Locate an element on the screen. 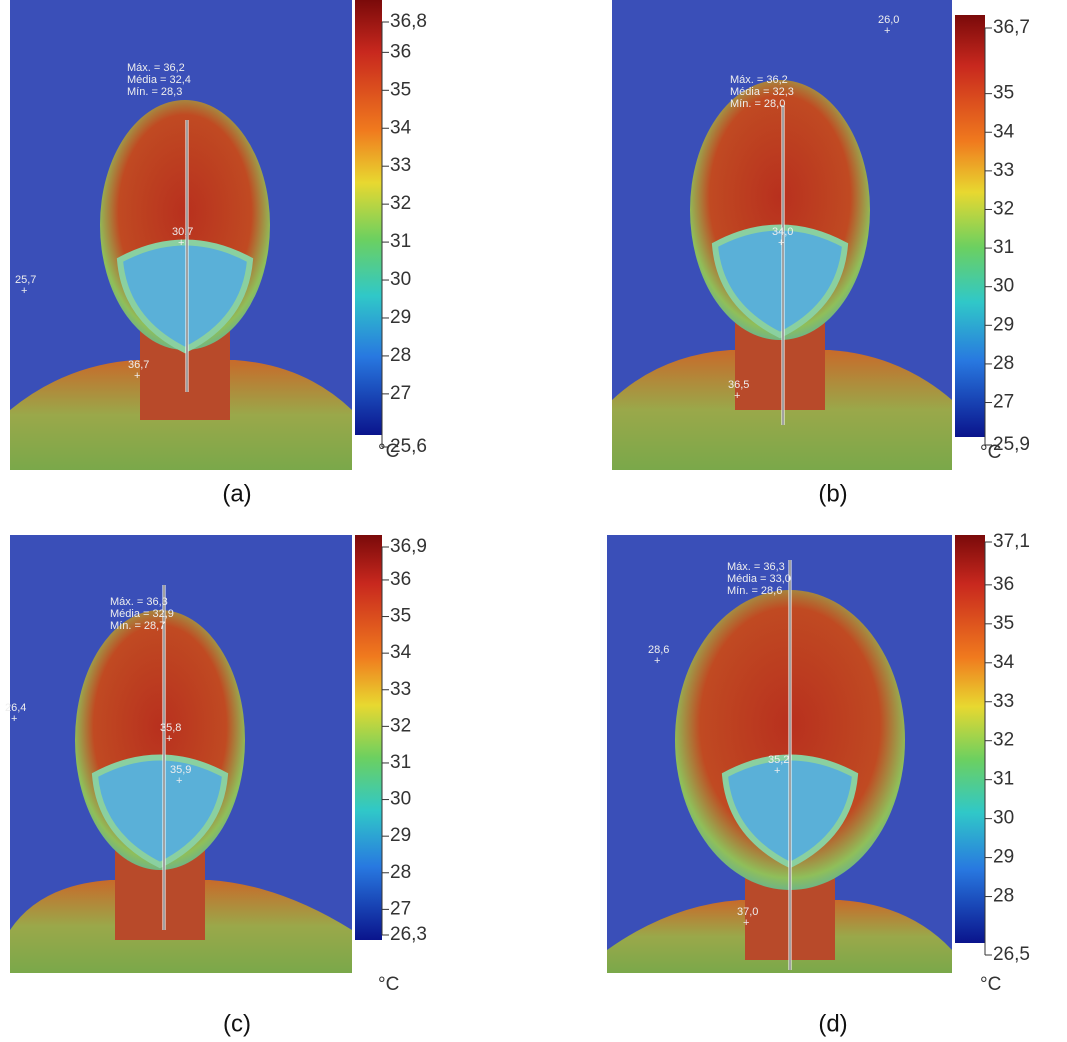 The width and height of the screenshot is (1067, 1042). spot-label: 28,6 is located at coordinates (658, 650).